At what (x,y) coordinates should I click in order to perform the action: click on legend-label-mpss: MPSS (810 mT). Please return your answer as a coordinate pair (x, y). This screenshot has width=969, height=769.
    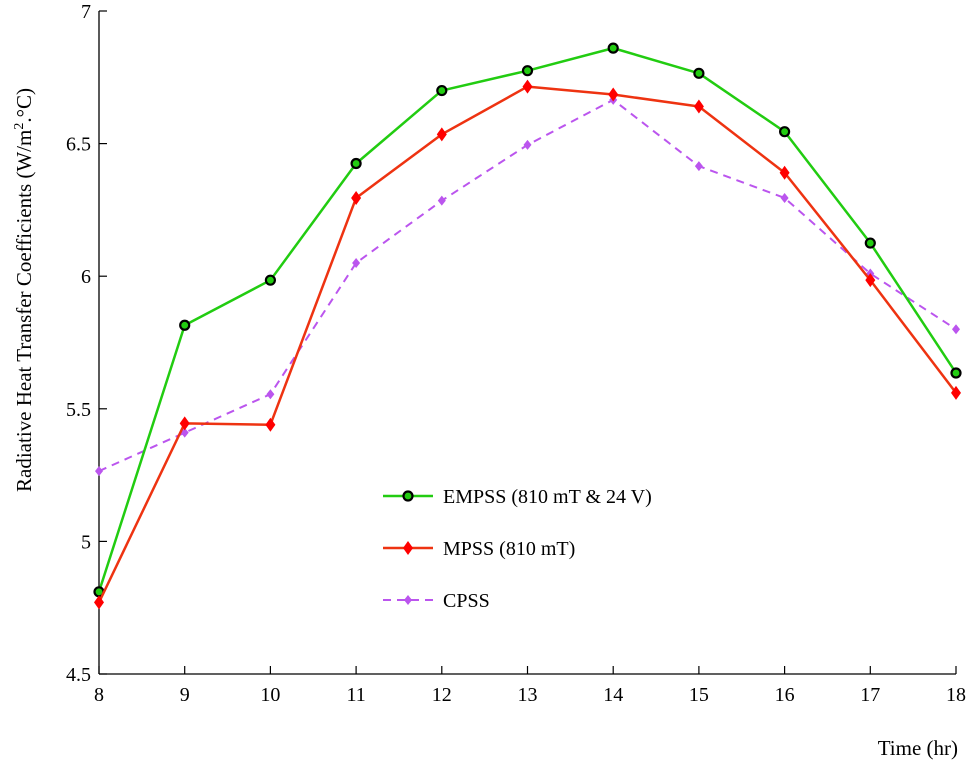
    Looking at the image, I should click on (509, 549).